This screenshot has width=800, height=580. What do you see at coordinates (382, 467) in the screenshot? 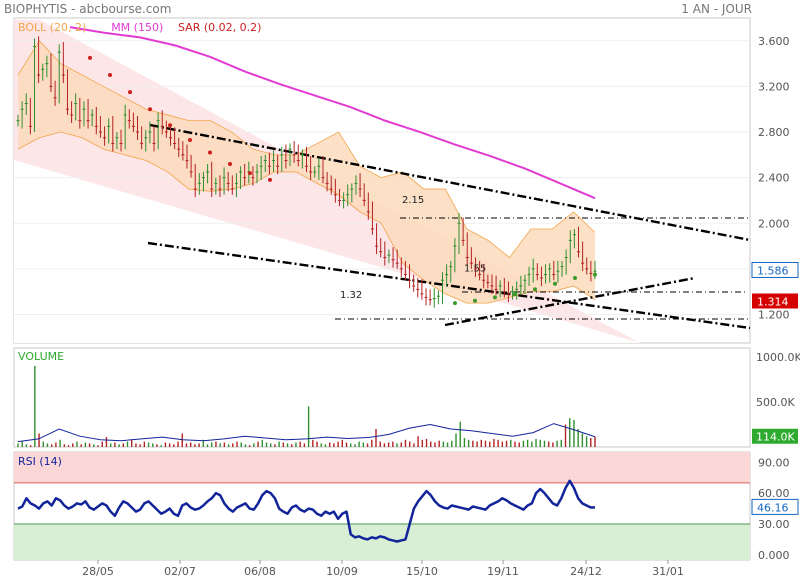
I see `rsi-overbought-band` at bounding box center [382, 467].